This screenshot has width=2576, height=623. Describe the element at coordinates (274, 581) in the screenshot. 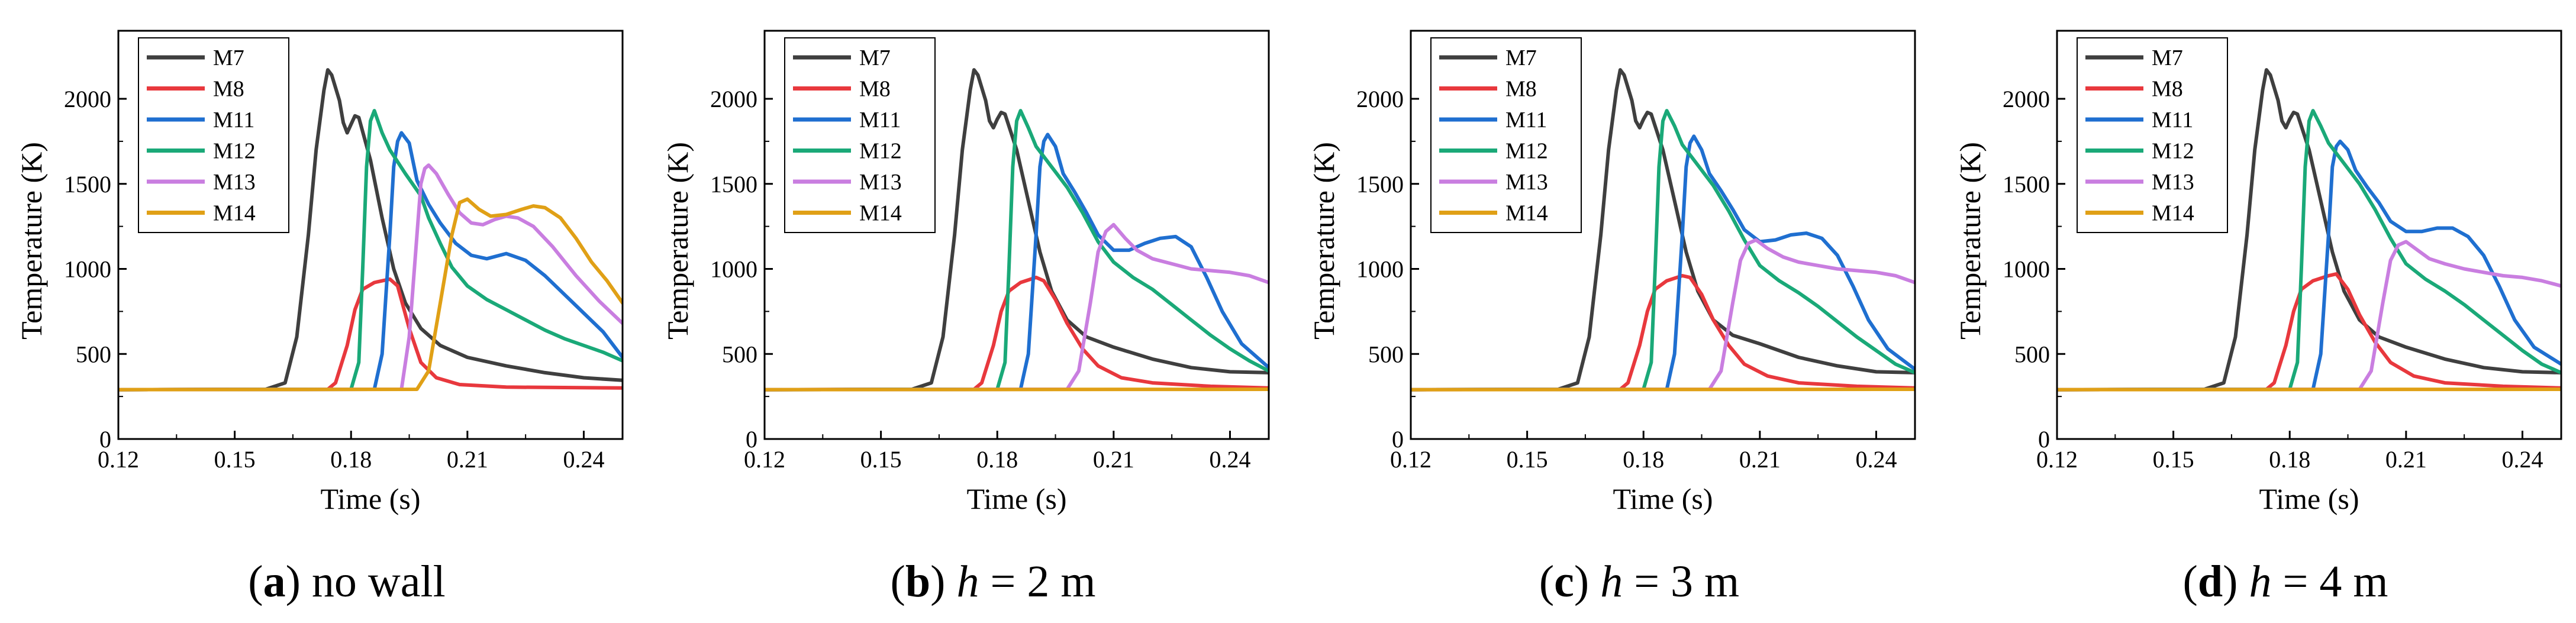

I see `caption-letter: a` at that location.